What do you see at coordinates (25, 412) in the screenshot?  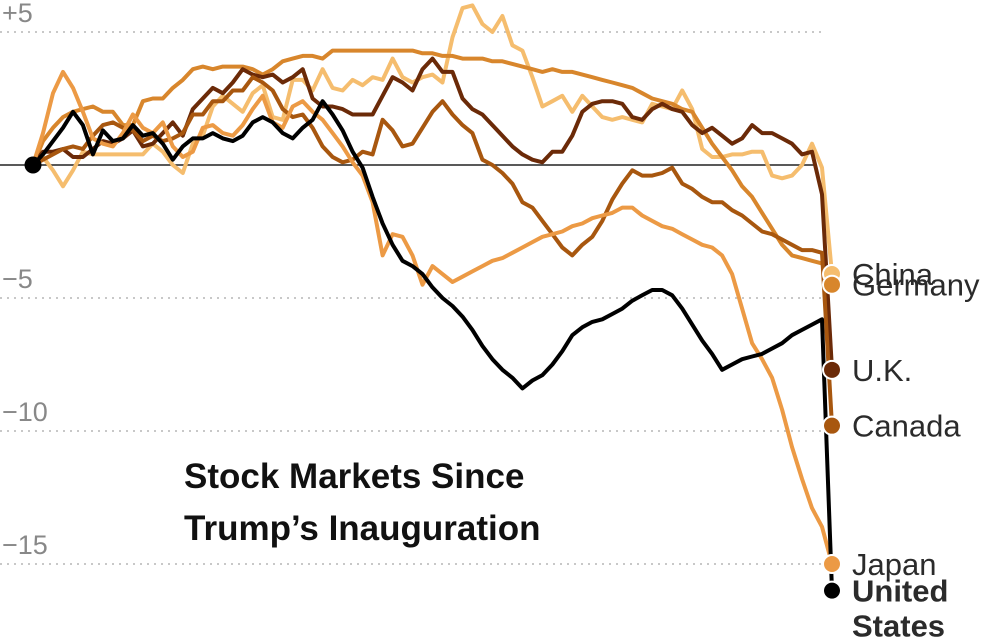 I see `y-tick-label: −10` at bounding box center [25, 412].